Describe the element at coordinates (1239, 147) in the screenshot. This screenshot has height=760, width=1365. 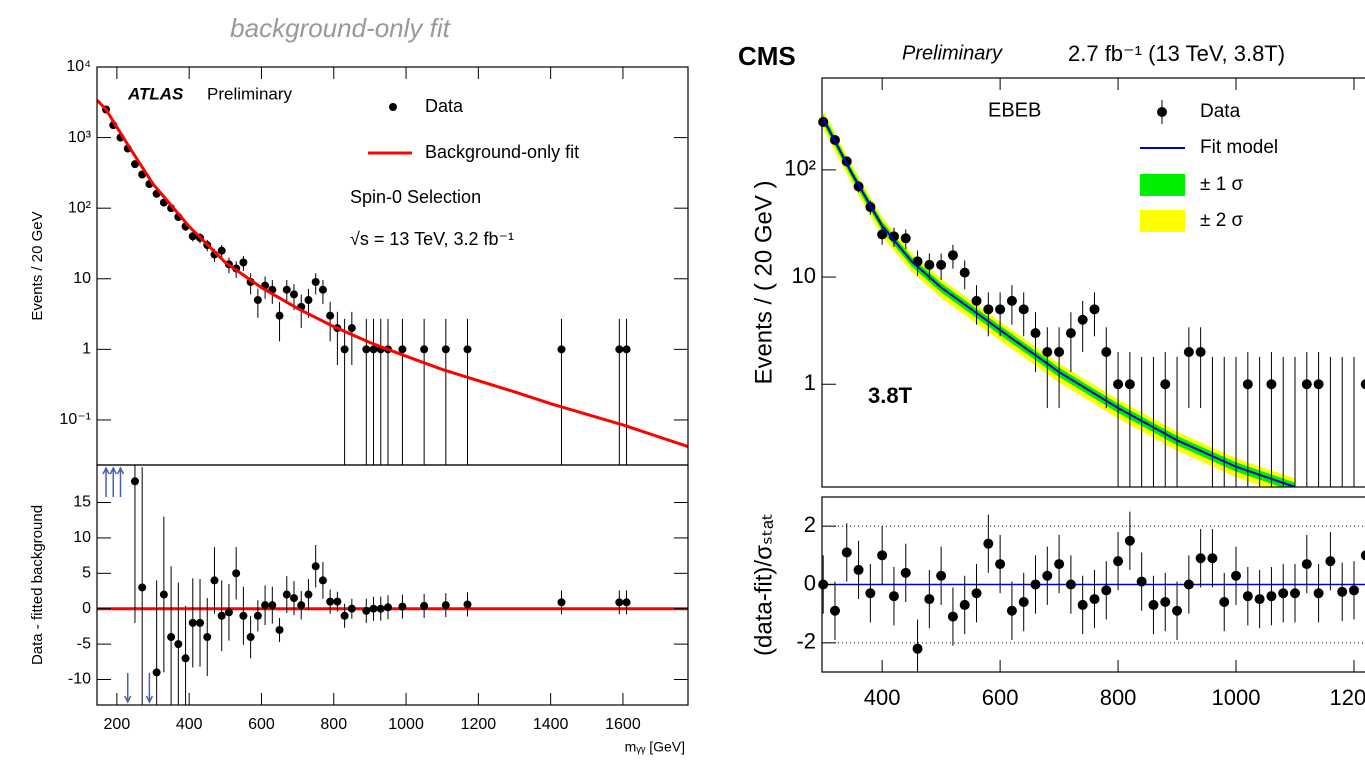
I see `legend-label: Fit model` at that location.